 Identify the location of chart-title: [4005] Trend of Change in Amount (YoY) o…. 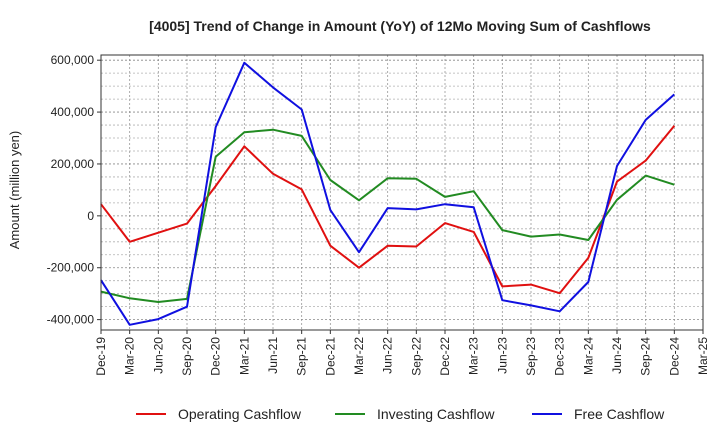
(400, 26).